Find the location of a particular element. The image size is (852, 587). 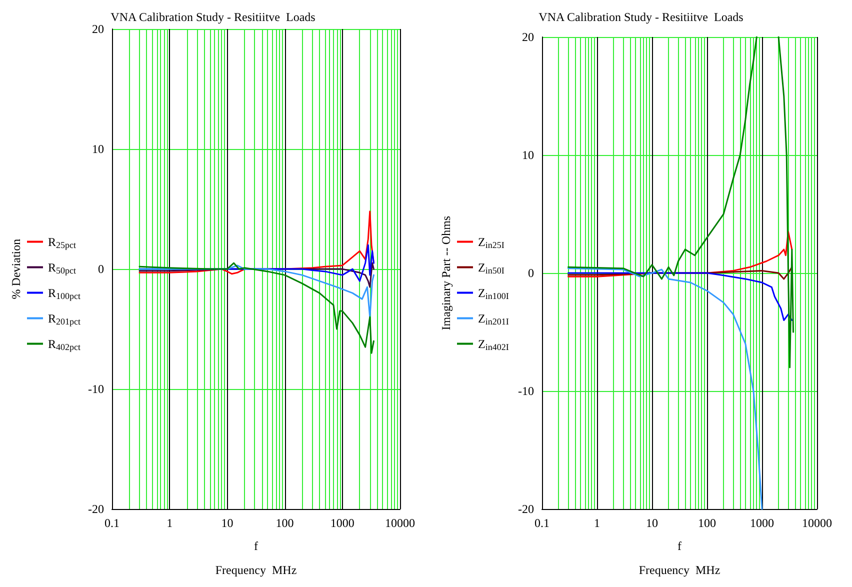

y-axis-title: % Deviation is located at coordinates (16, 269).